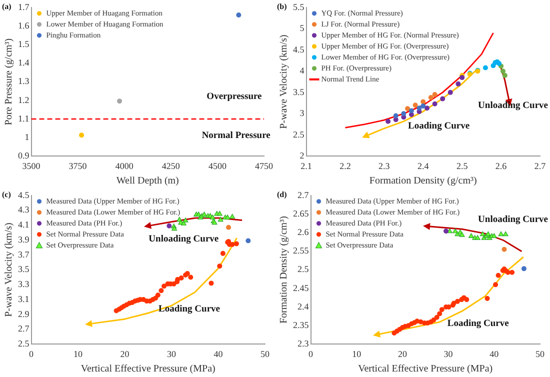 Image resolution: width=550 pixels, height=377 pixels. What do you see at coordinates (306, 165) in the screenshot?
I see `x-tick-label: 2.1` at bounding box center [306, 165].